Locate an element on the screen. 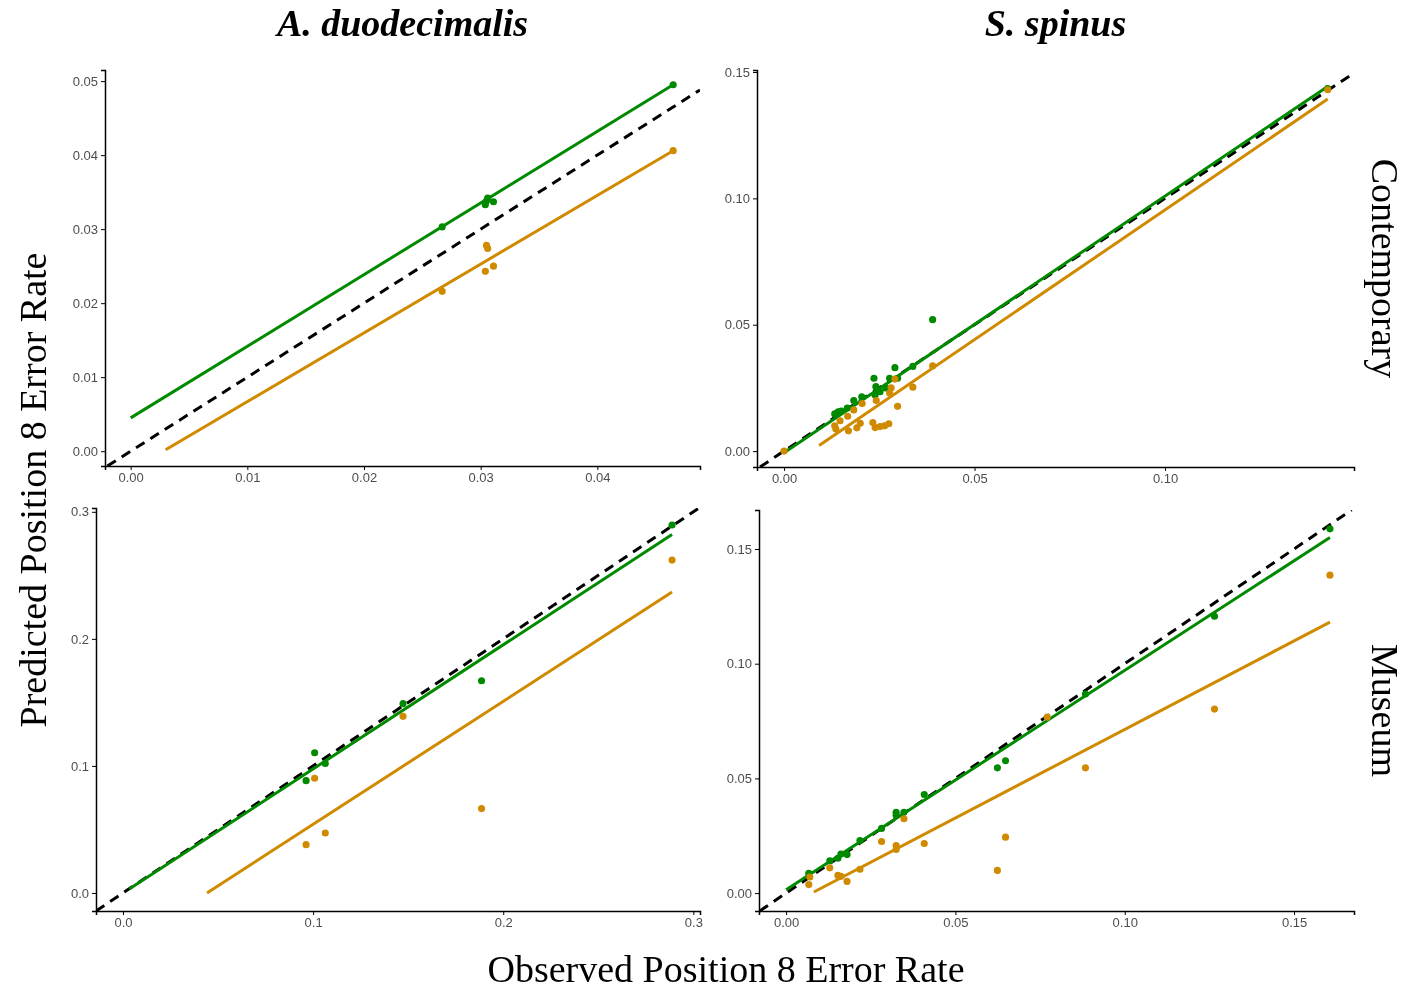  y-tick-label: 0.3 is located at coordinates (79, 512).